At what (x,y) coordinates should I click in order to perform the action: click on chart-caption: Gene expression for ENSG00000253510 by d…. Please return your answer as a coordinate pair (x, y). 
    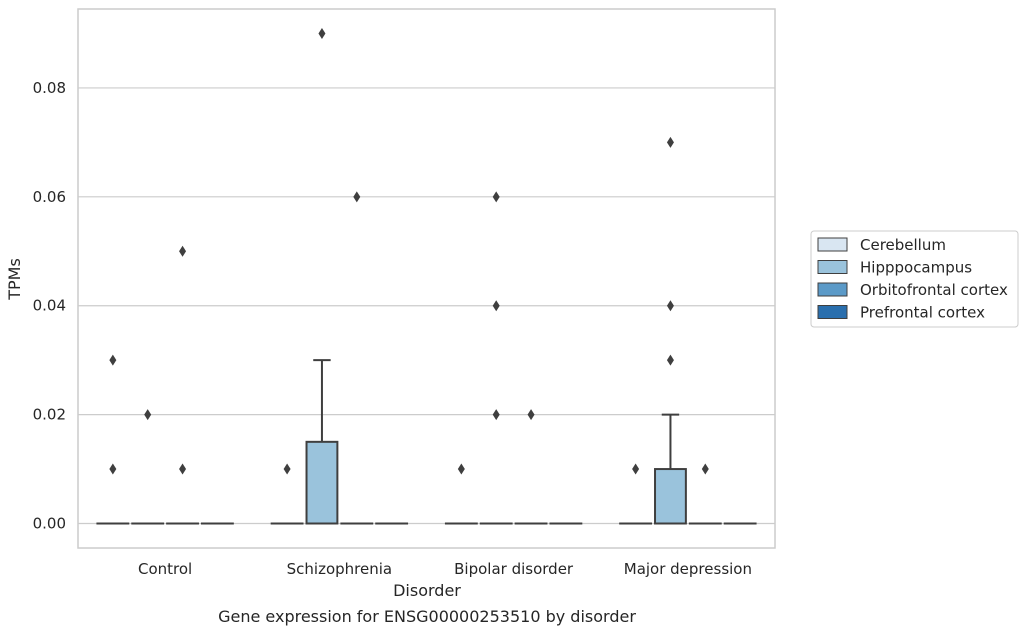
    Looking at the image, I should click on (427, 616).